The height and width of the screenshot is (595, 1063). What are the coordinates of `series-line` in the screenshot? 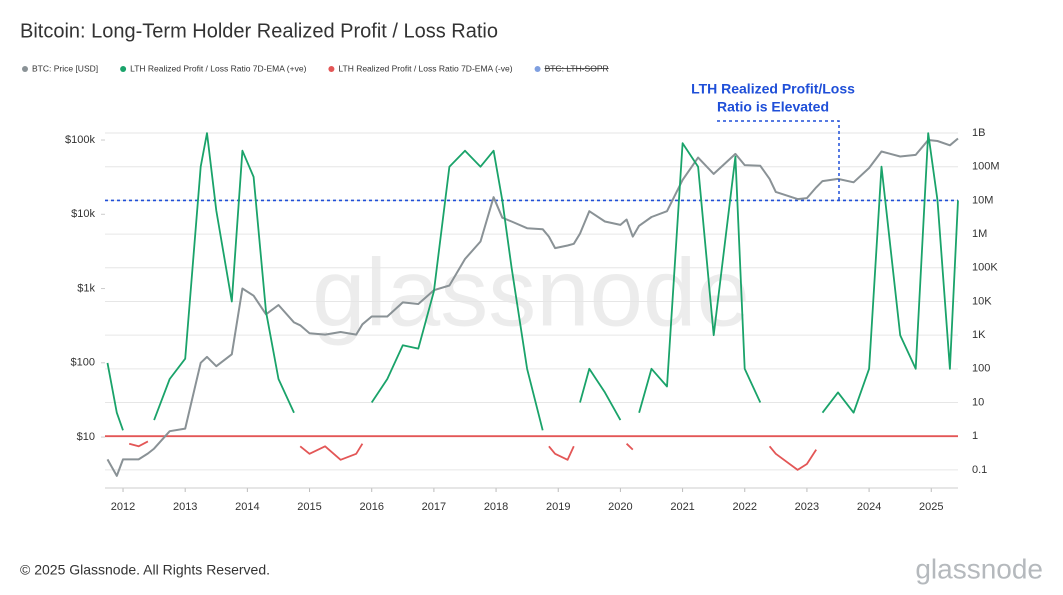 It's located at (472, 455).